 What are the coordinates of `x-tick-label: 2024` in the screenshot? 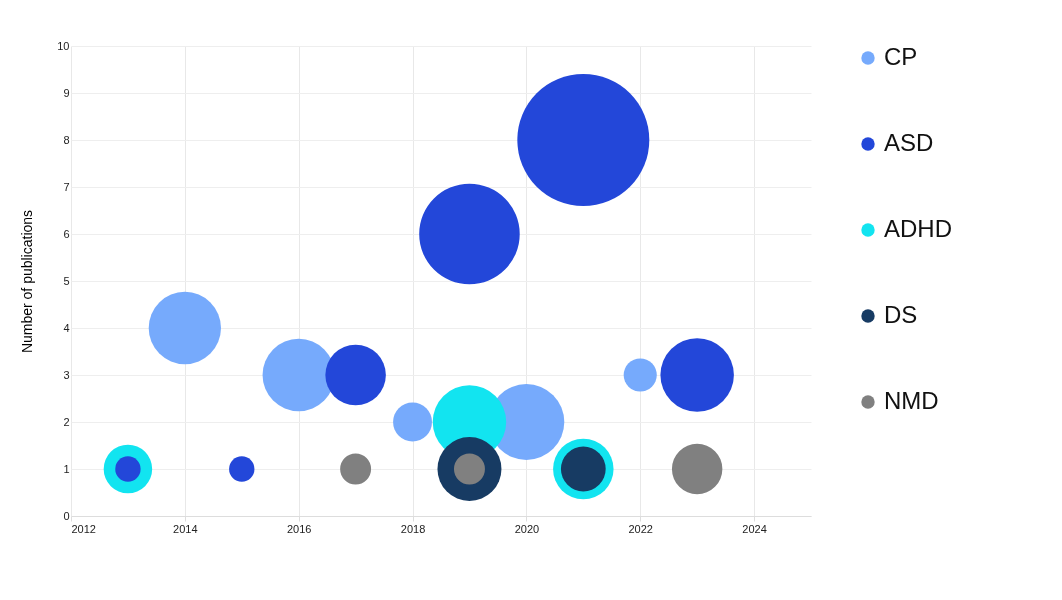 It's located at (754, 528).